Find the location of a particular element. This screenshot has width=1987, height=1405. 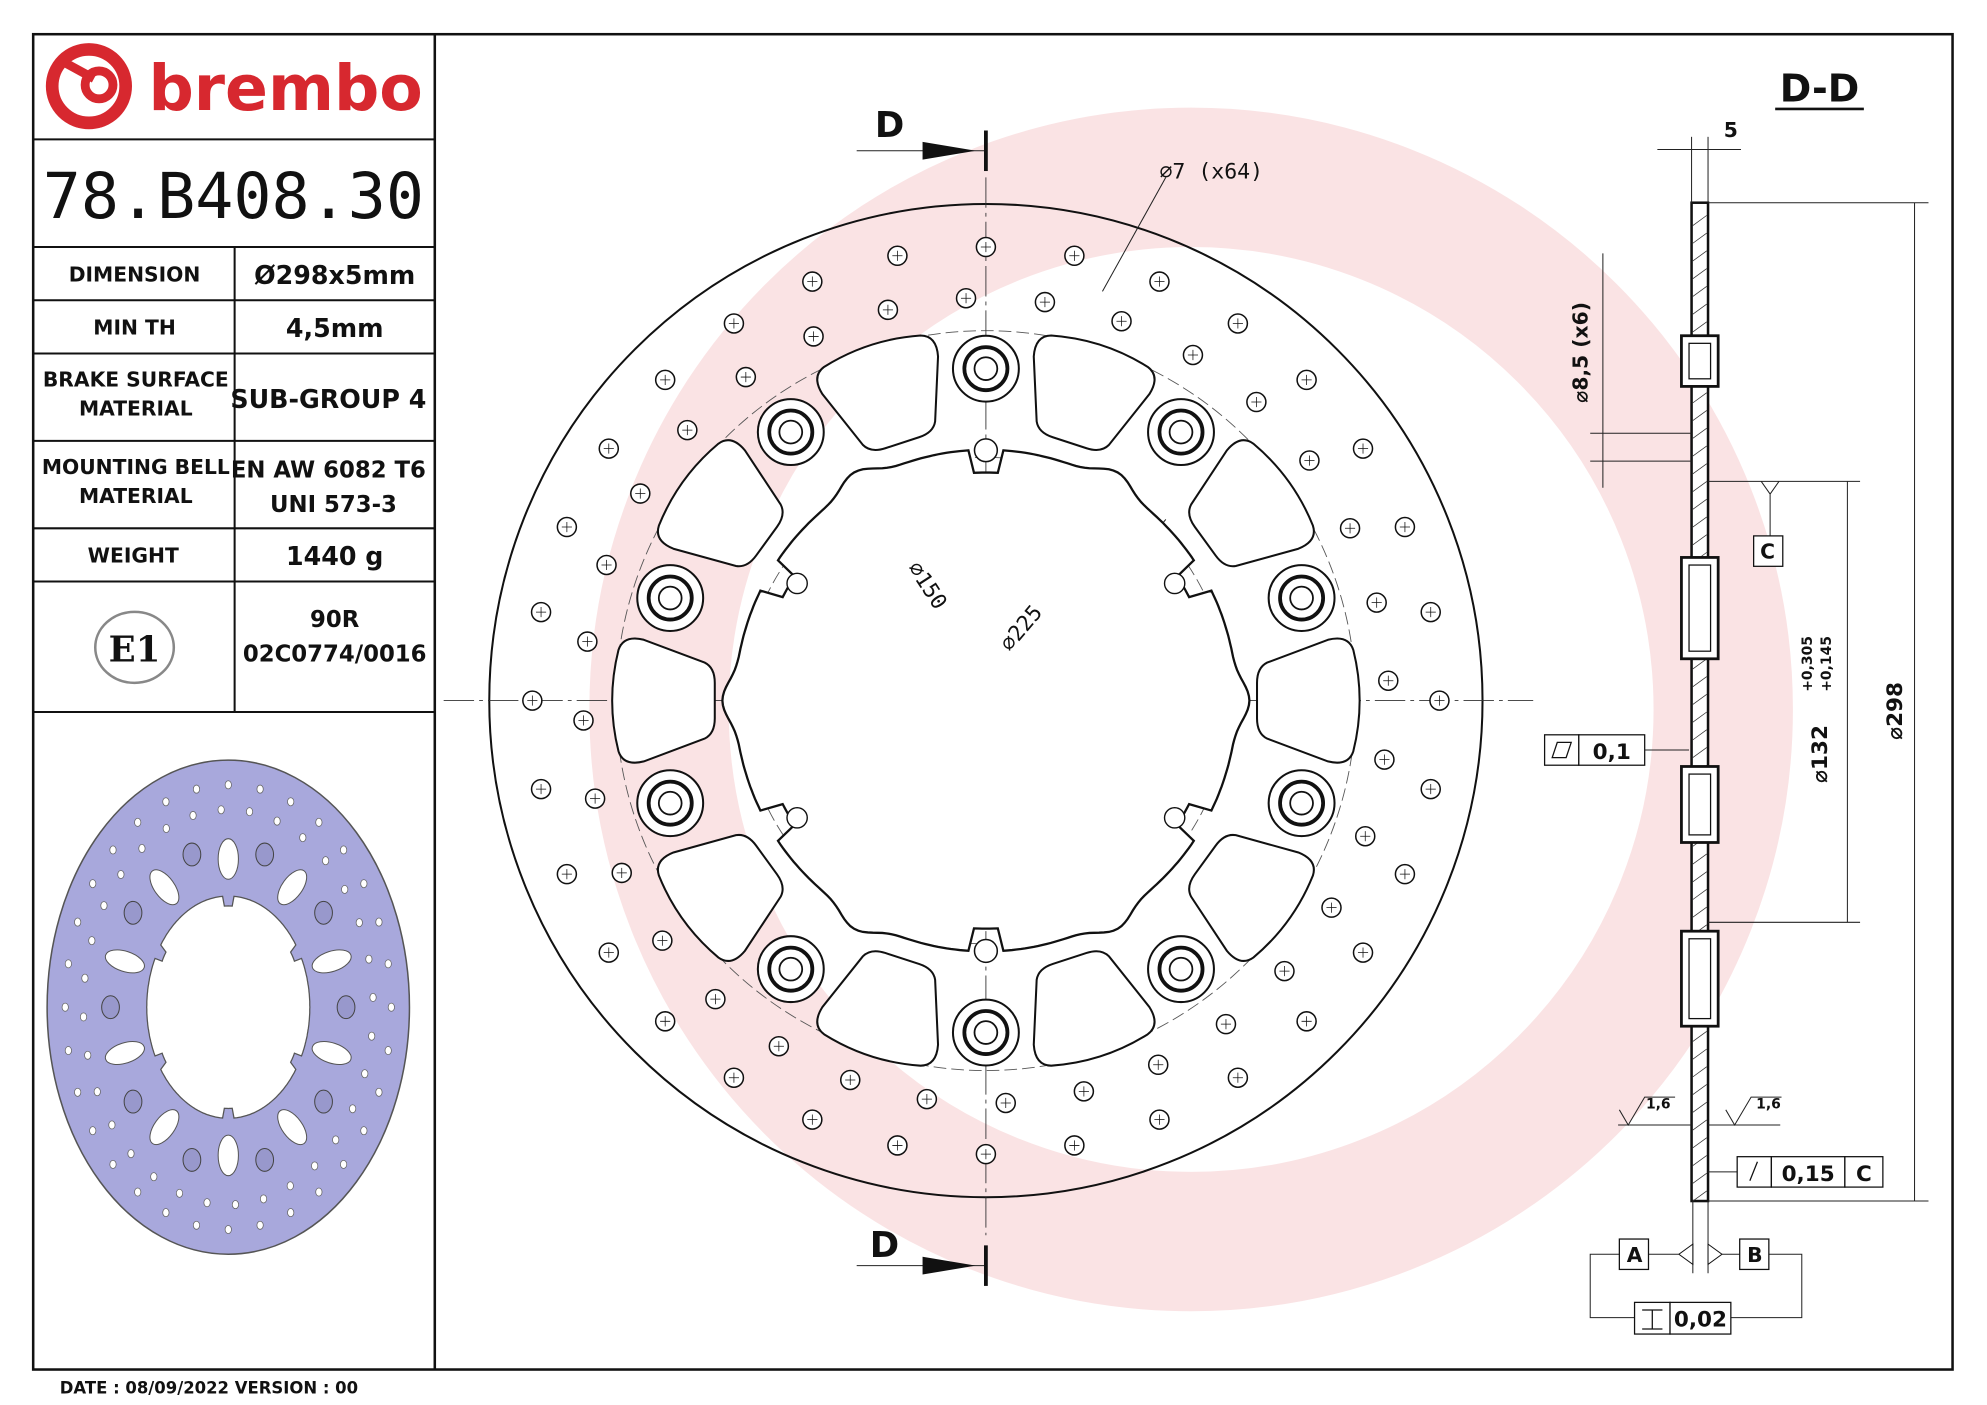

flatness-frame: 0,1 is located at coordinates (1616, 750).